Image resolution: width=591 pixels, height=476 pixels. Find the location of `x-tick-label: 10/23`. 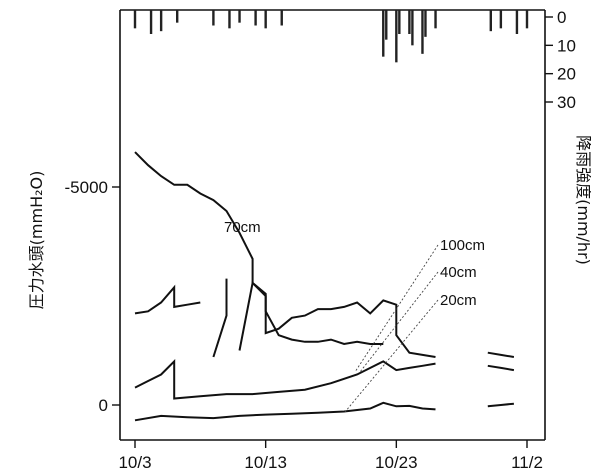

x-tick-label: 10/23 is located at coordinates (396, 462).